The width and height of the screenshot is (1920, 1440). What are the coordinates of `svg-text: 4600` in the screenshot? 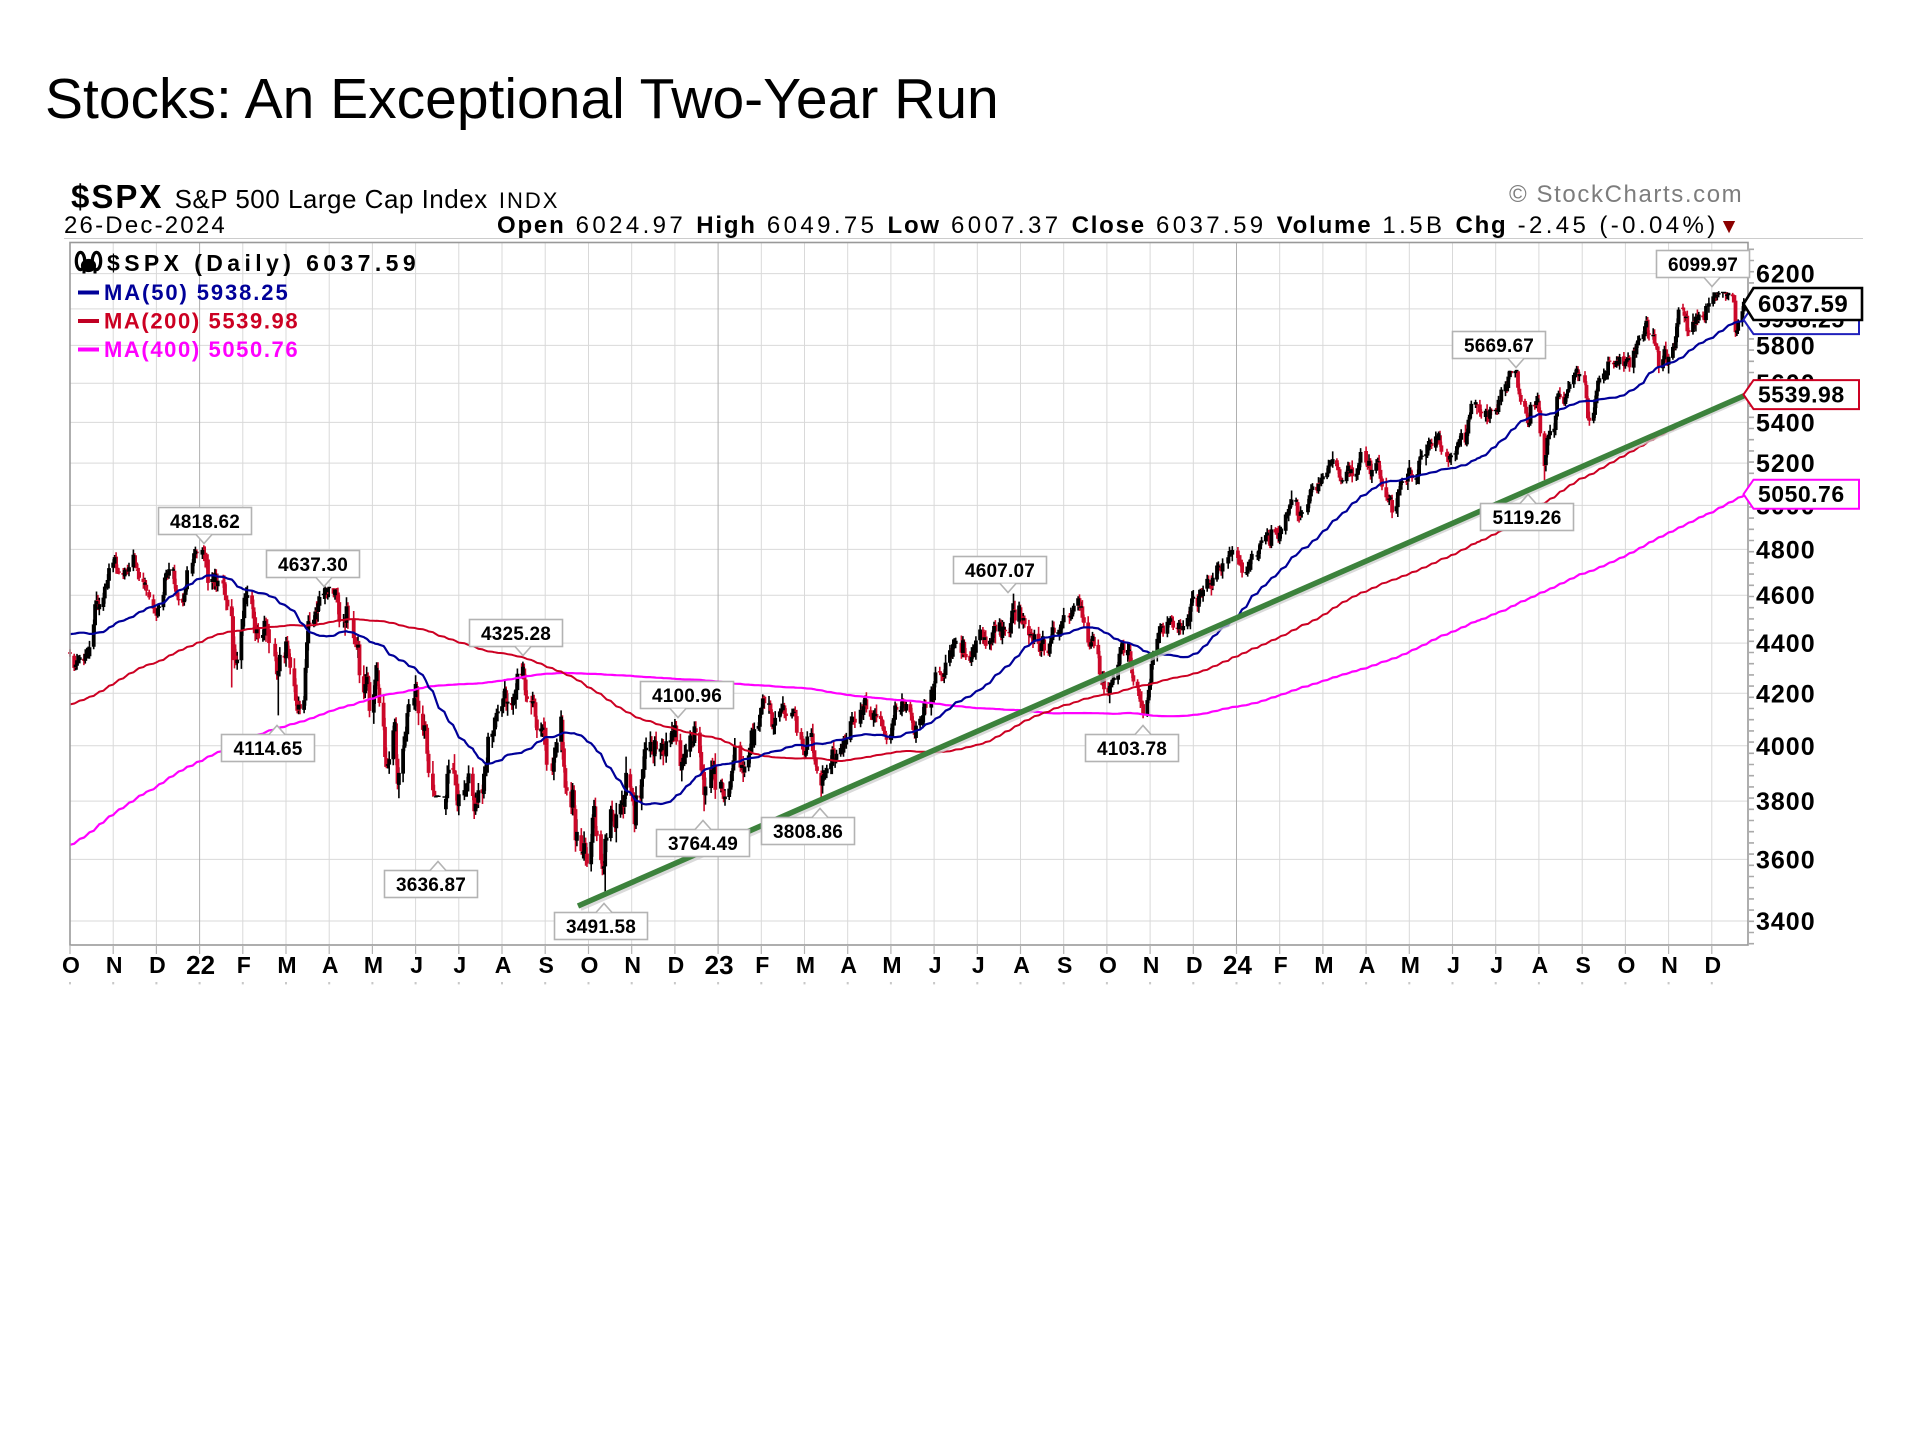 It's located at (1786, 596).